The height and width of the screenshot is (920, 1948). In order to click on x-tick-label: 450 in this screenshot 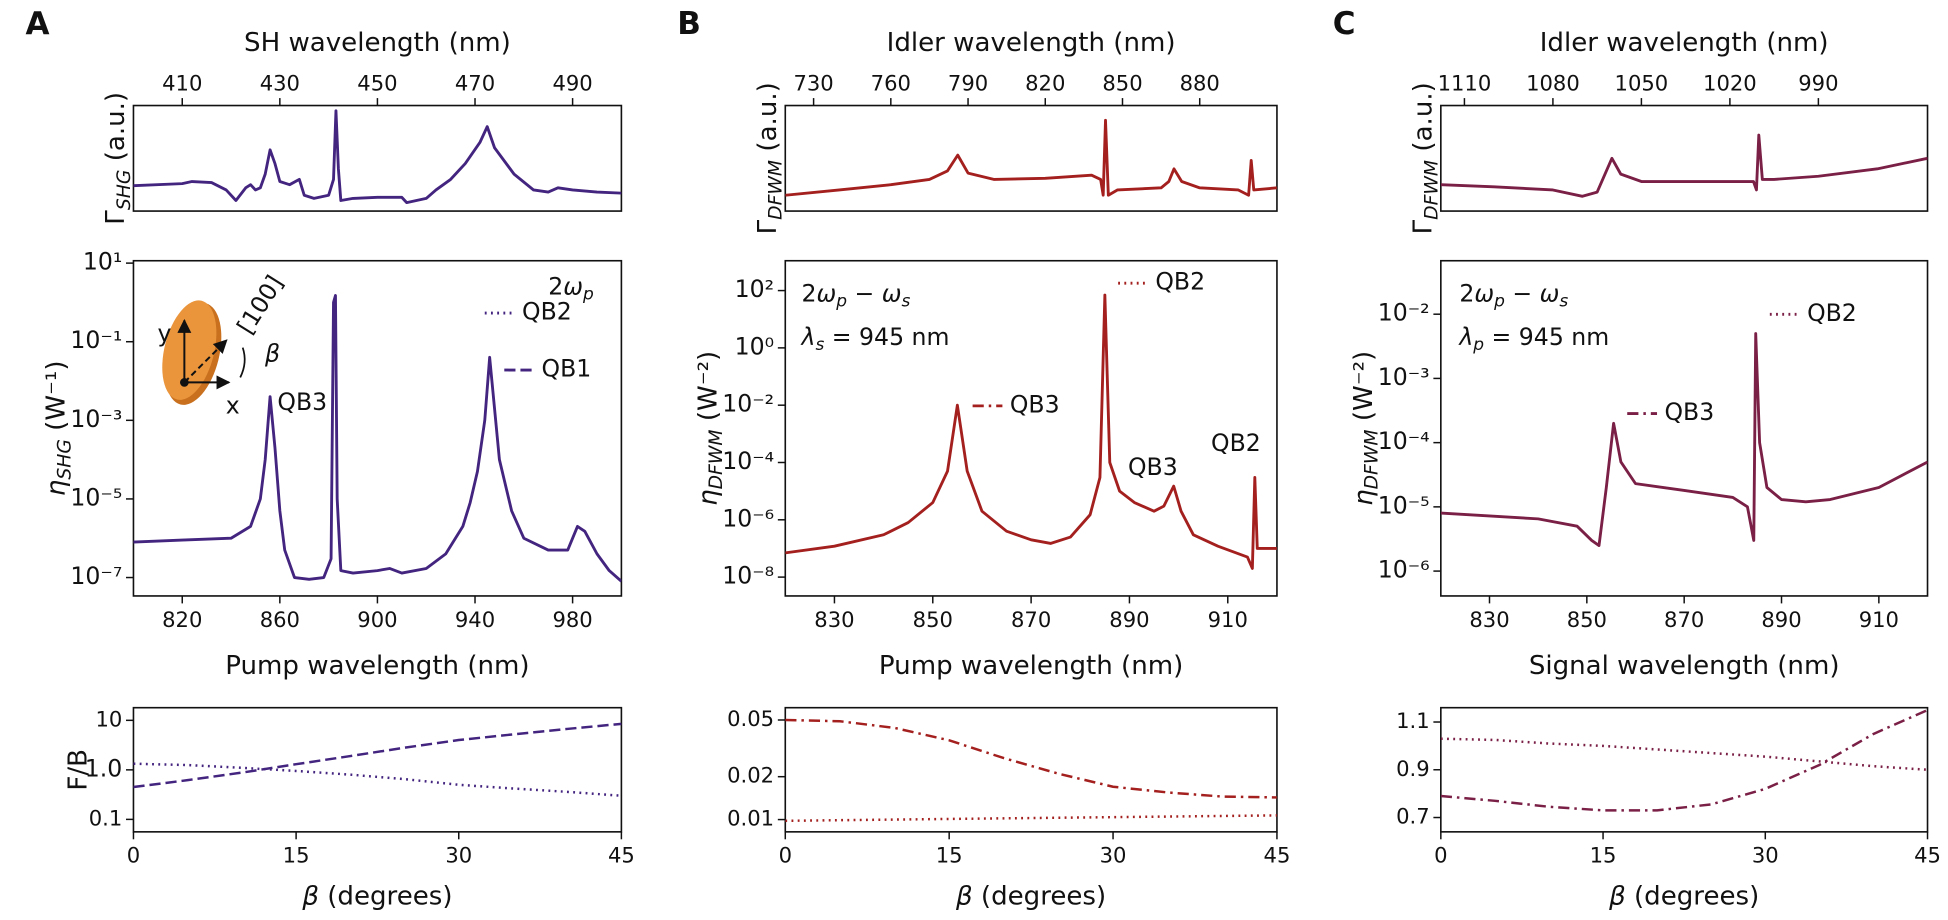, I will do `click(377, 82)`.